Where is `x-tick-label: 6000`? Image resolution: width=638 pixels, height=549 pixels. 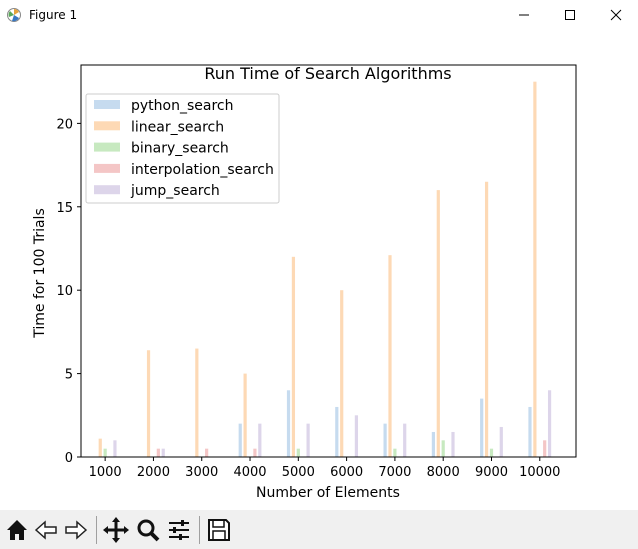 x-tick-label: 6000 is located at coordinates (346, 472).